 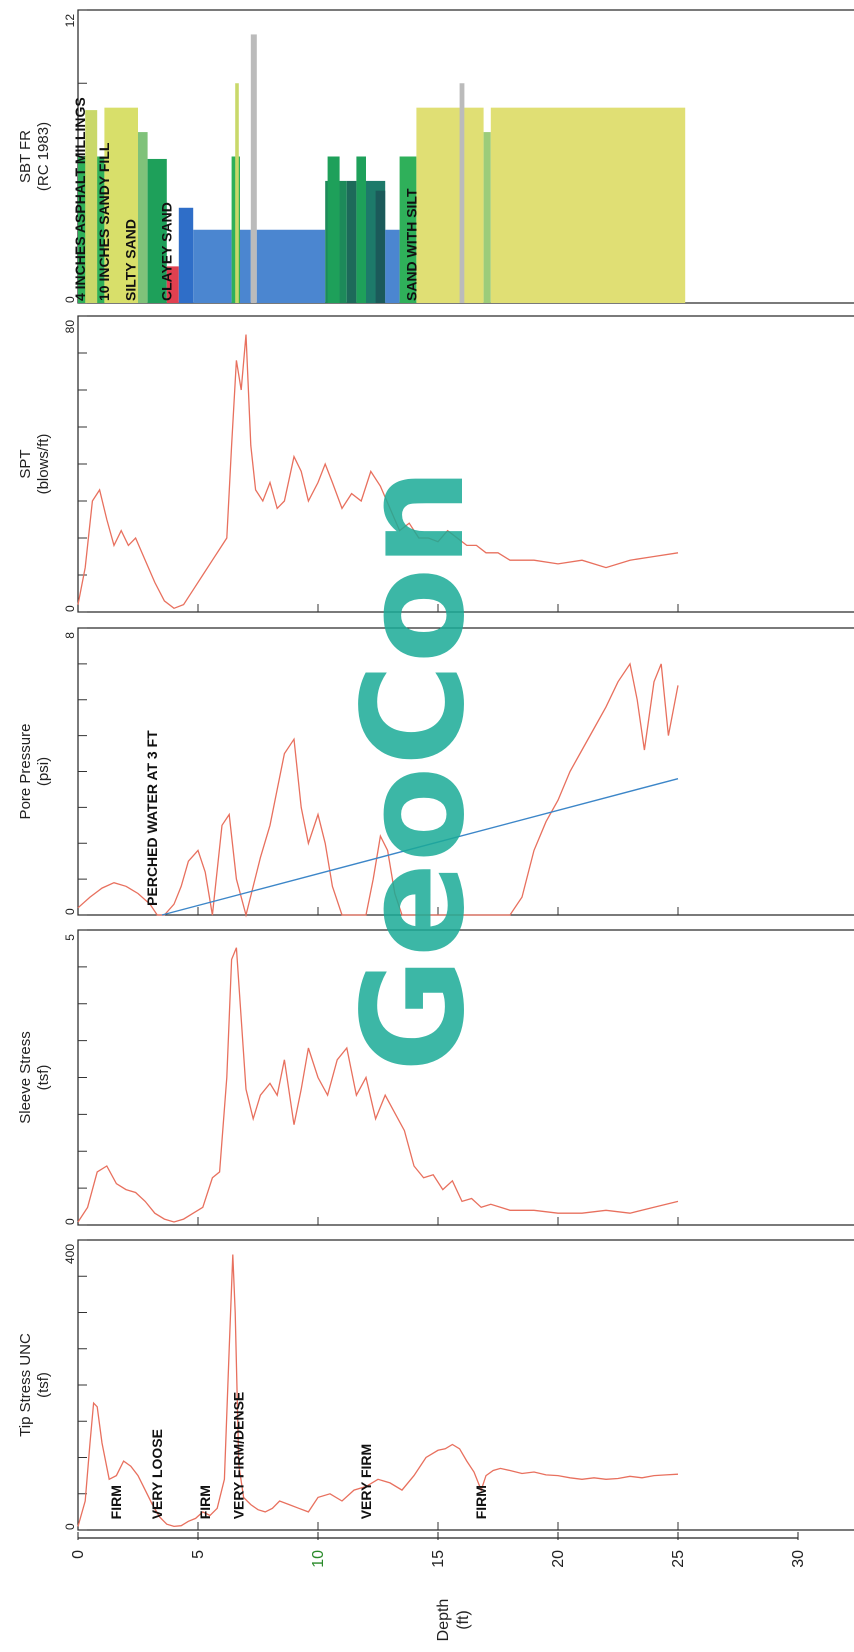 What do you see at coordinates (198, 1554) in the screenshot?
I see `depth-axis-tick-label: 5` at bounding box center [198, 1554].